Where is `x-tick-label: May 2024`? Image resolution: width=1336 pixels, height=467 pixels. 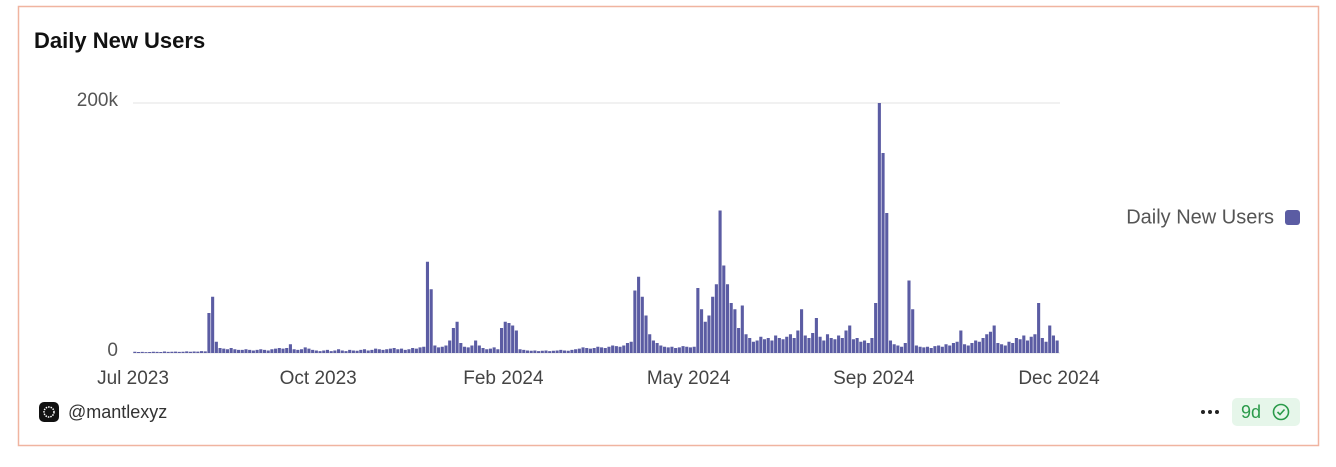 x-tick-label: May 2024 is located at coordinates (689, 378).